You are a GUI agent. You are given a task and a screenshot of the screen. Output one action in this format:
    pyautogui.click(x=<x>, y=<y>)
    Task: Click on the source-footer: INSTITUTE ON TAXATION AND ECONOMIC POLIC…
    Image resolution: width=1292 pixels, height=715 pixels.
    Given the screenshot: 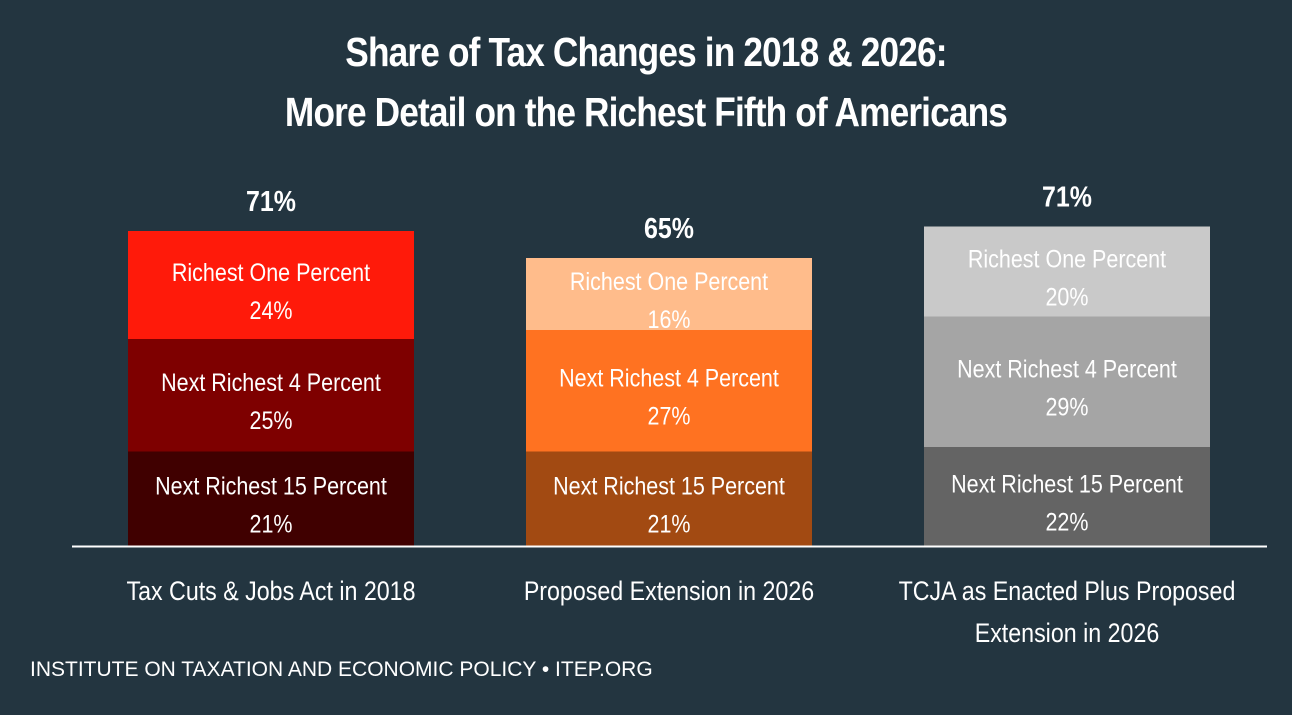 What is the action you would take?
    pyautogui.click(x=341, y=669)
    